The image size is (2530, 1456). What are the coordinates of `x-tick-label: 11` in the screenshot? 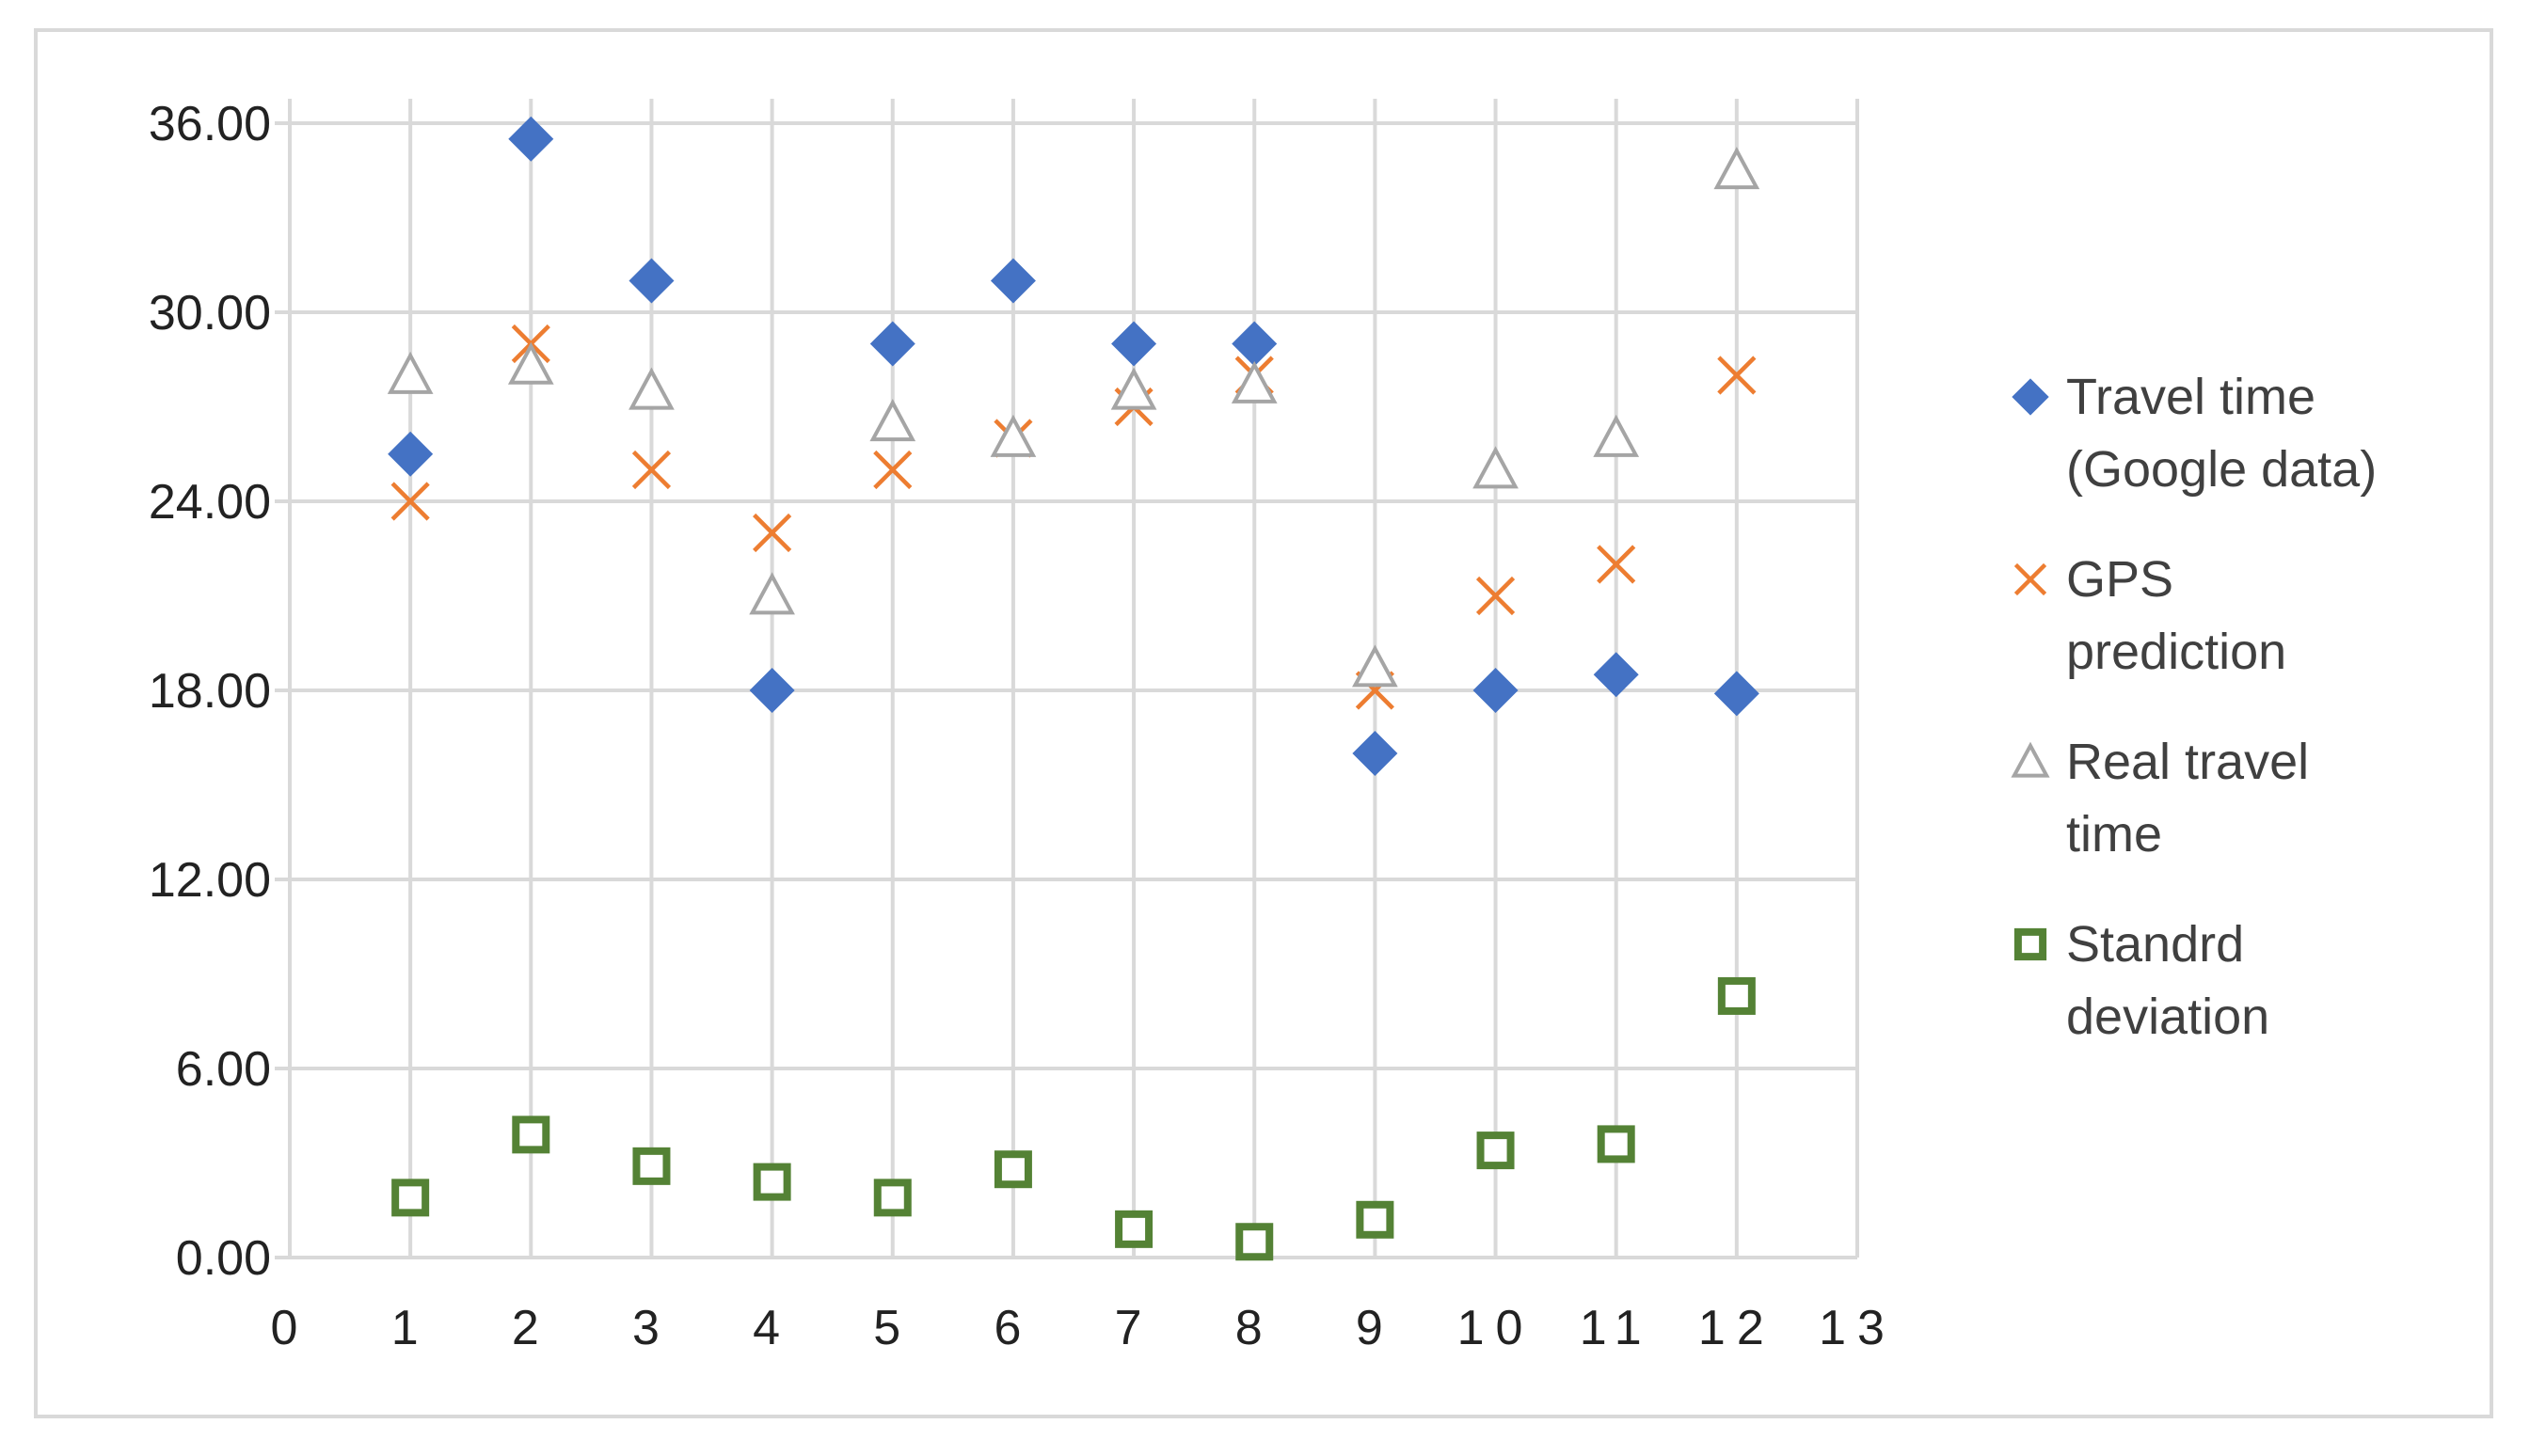 It's located at (1617, 1328).